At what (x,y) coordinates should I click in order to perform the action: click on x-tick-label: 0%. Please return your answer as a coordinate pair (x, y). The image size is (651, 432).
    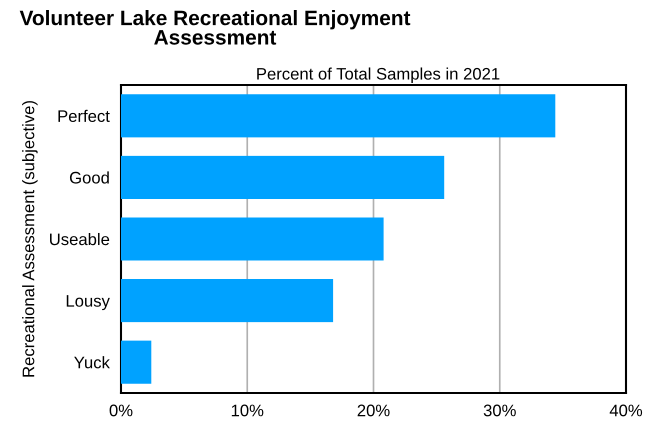
    Looking at the image, I should click on (121, 410).